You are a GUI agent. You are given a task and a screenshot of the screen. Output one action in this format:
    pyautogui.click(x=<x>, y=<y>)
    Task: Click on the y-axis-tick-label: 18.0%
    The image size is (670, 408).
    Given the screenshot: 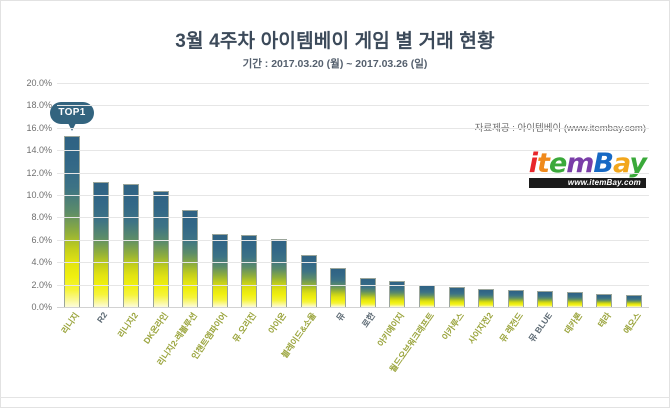 What is the action you would take?
    pyautogui.click(x=39, y=105)
    